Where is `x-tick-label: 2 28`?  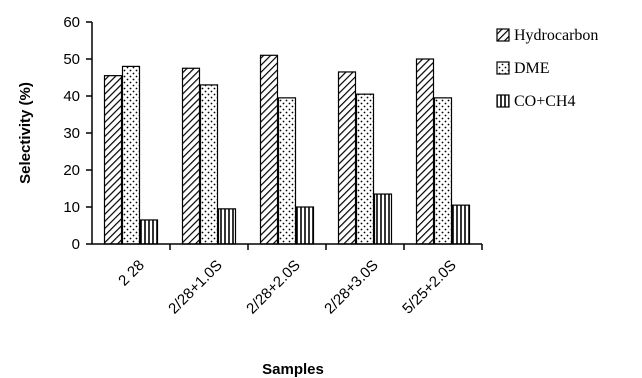 x-tick-label: 2 28 is located at coordinates (131, 273).